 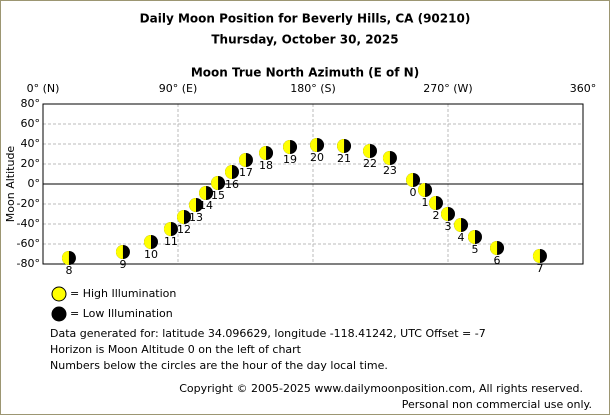 I want to click on hour-label: 0, so click(x=413, y=192).